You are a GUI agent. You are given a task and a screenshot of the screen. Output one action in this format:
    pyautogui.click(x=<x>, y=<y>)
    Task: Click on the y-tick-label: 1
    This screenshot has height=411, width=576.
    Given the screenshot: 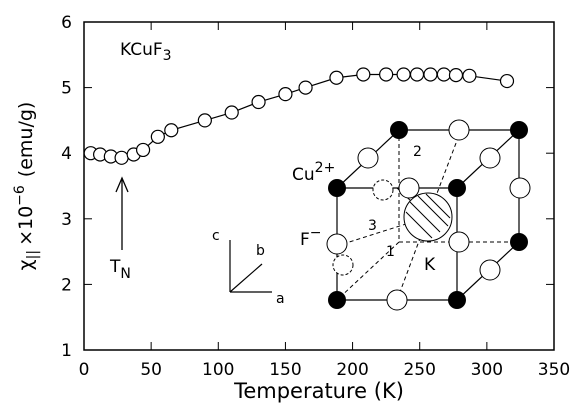 What is the action you would take?
    pyautogui.click(x=66, y=351)
    